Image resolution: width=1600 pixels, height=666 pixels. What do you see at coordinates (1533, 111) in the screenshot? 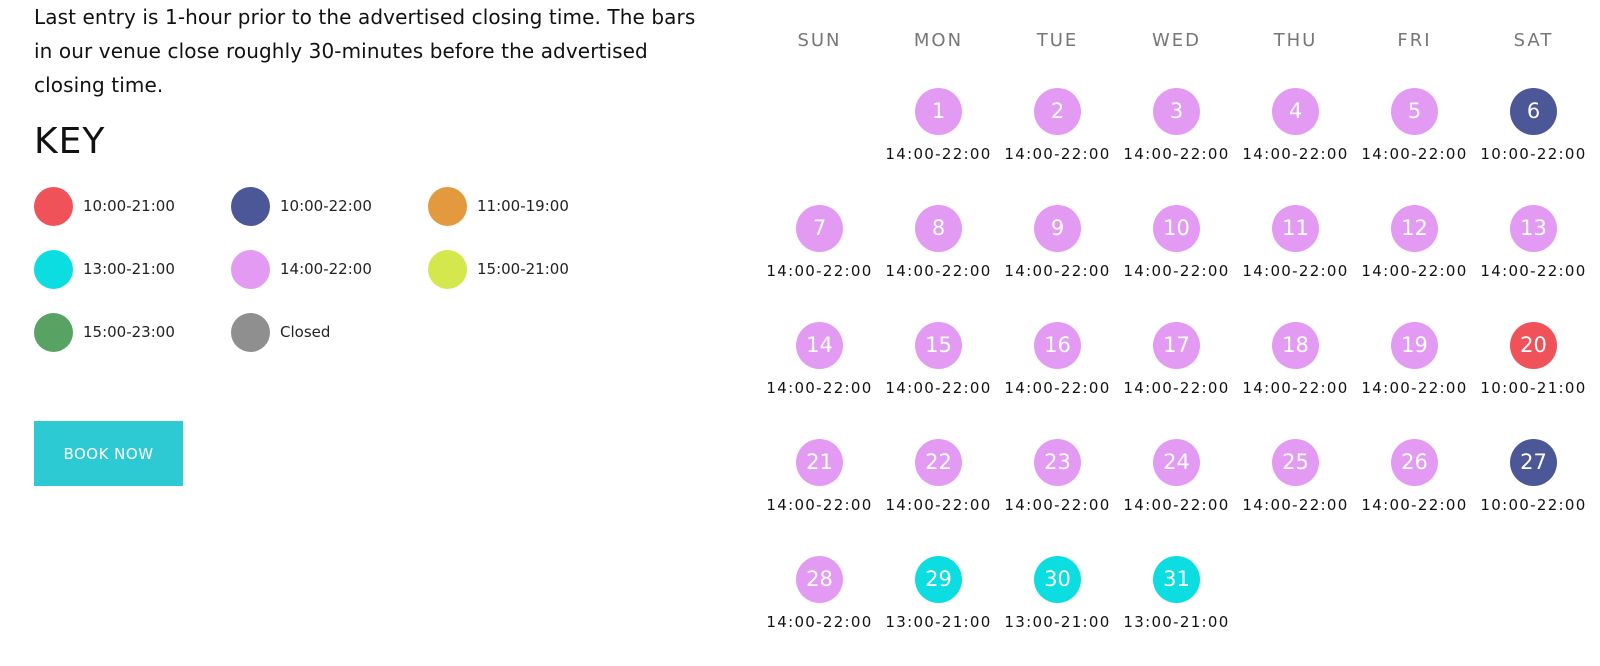
I see `day-number: 6` at bounding box center [1533, 111].